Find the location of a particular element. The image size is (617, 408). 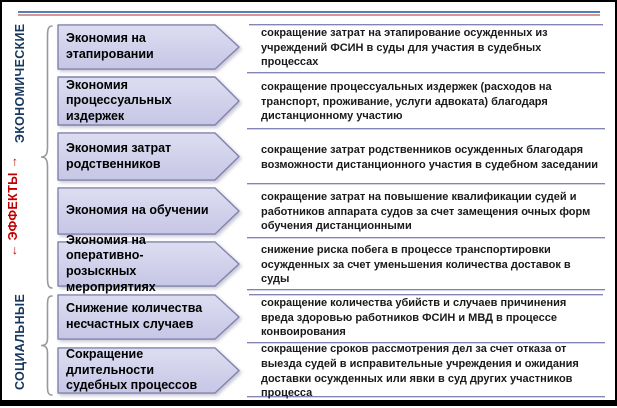

effect-label: Экономия на обучении is located at coordinates (137, 210).